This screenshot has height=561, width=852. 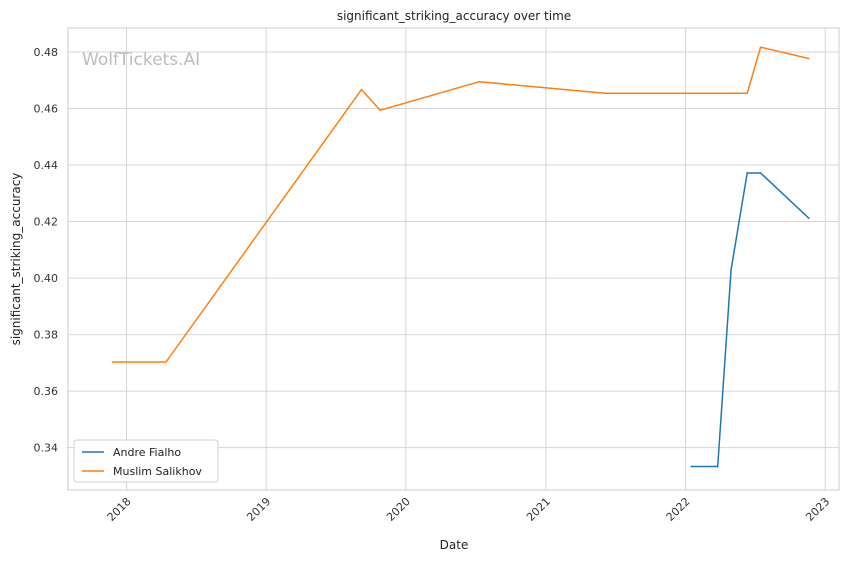 What do you see at coordinates (46, 391) in the screenshot?
I see `y-tick-label: 0.36` at bounding box center [46, 391].